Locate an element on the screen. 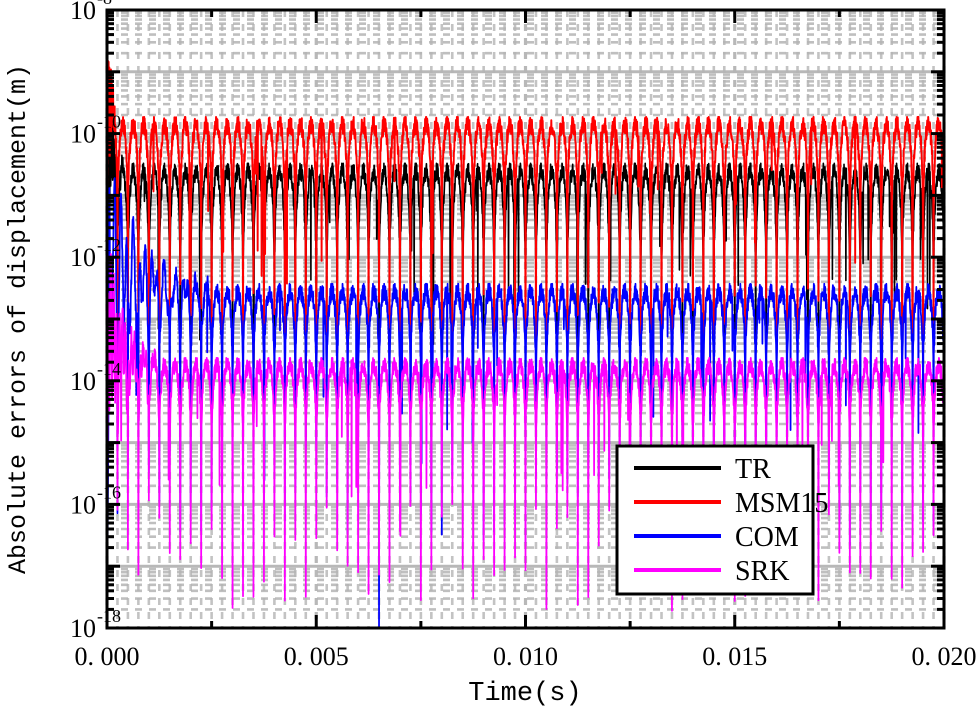 The height and width of the screenshot is (713, 976). legend-label-com: COM is located at coordinates (767, 537).